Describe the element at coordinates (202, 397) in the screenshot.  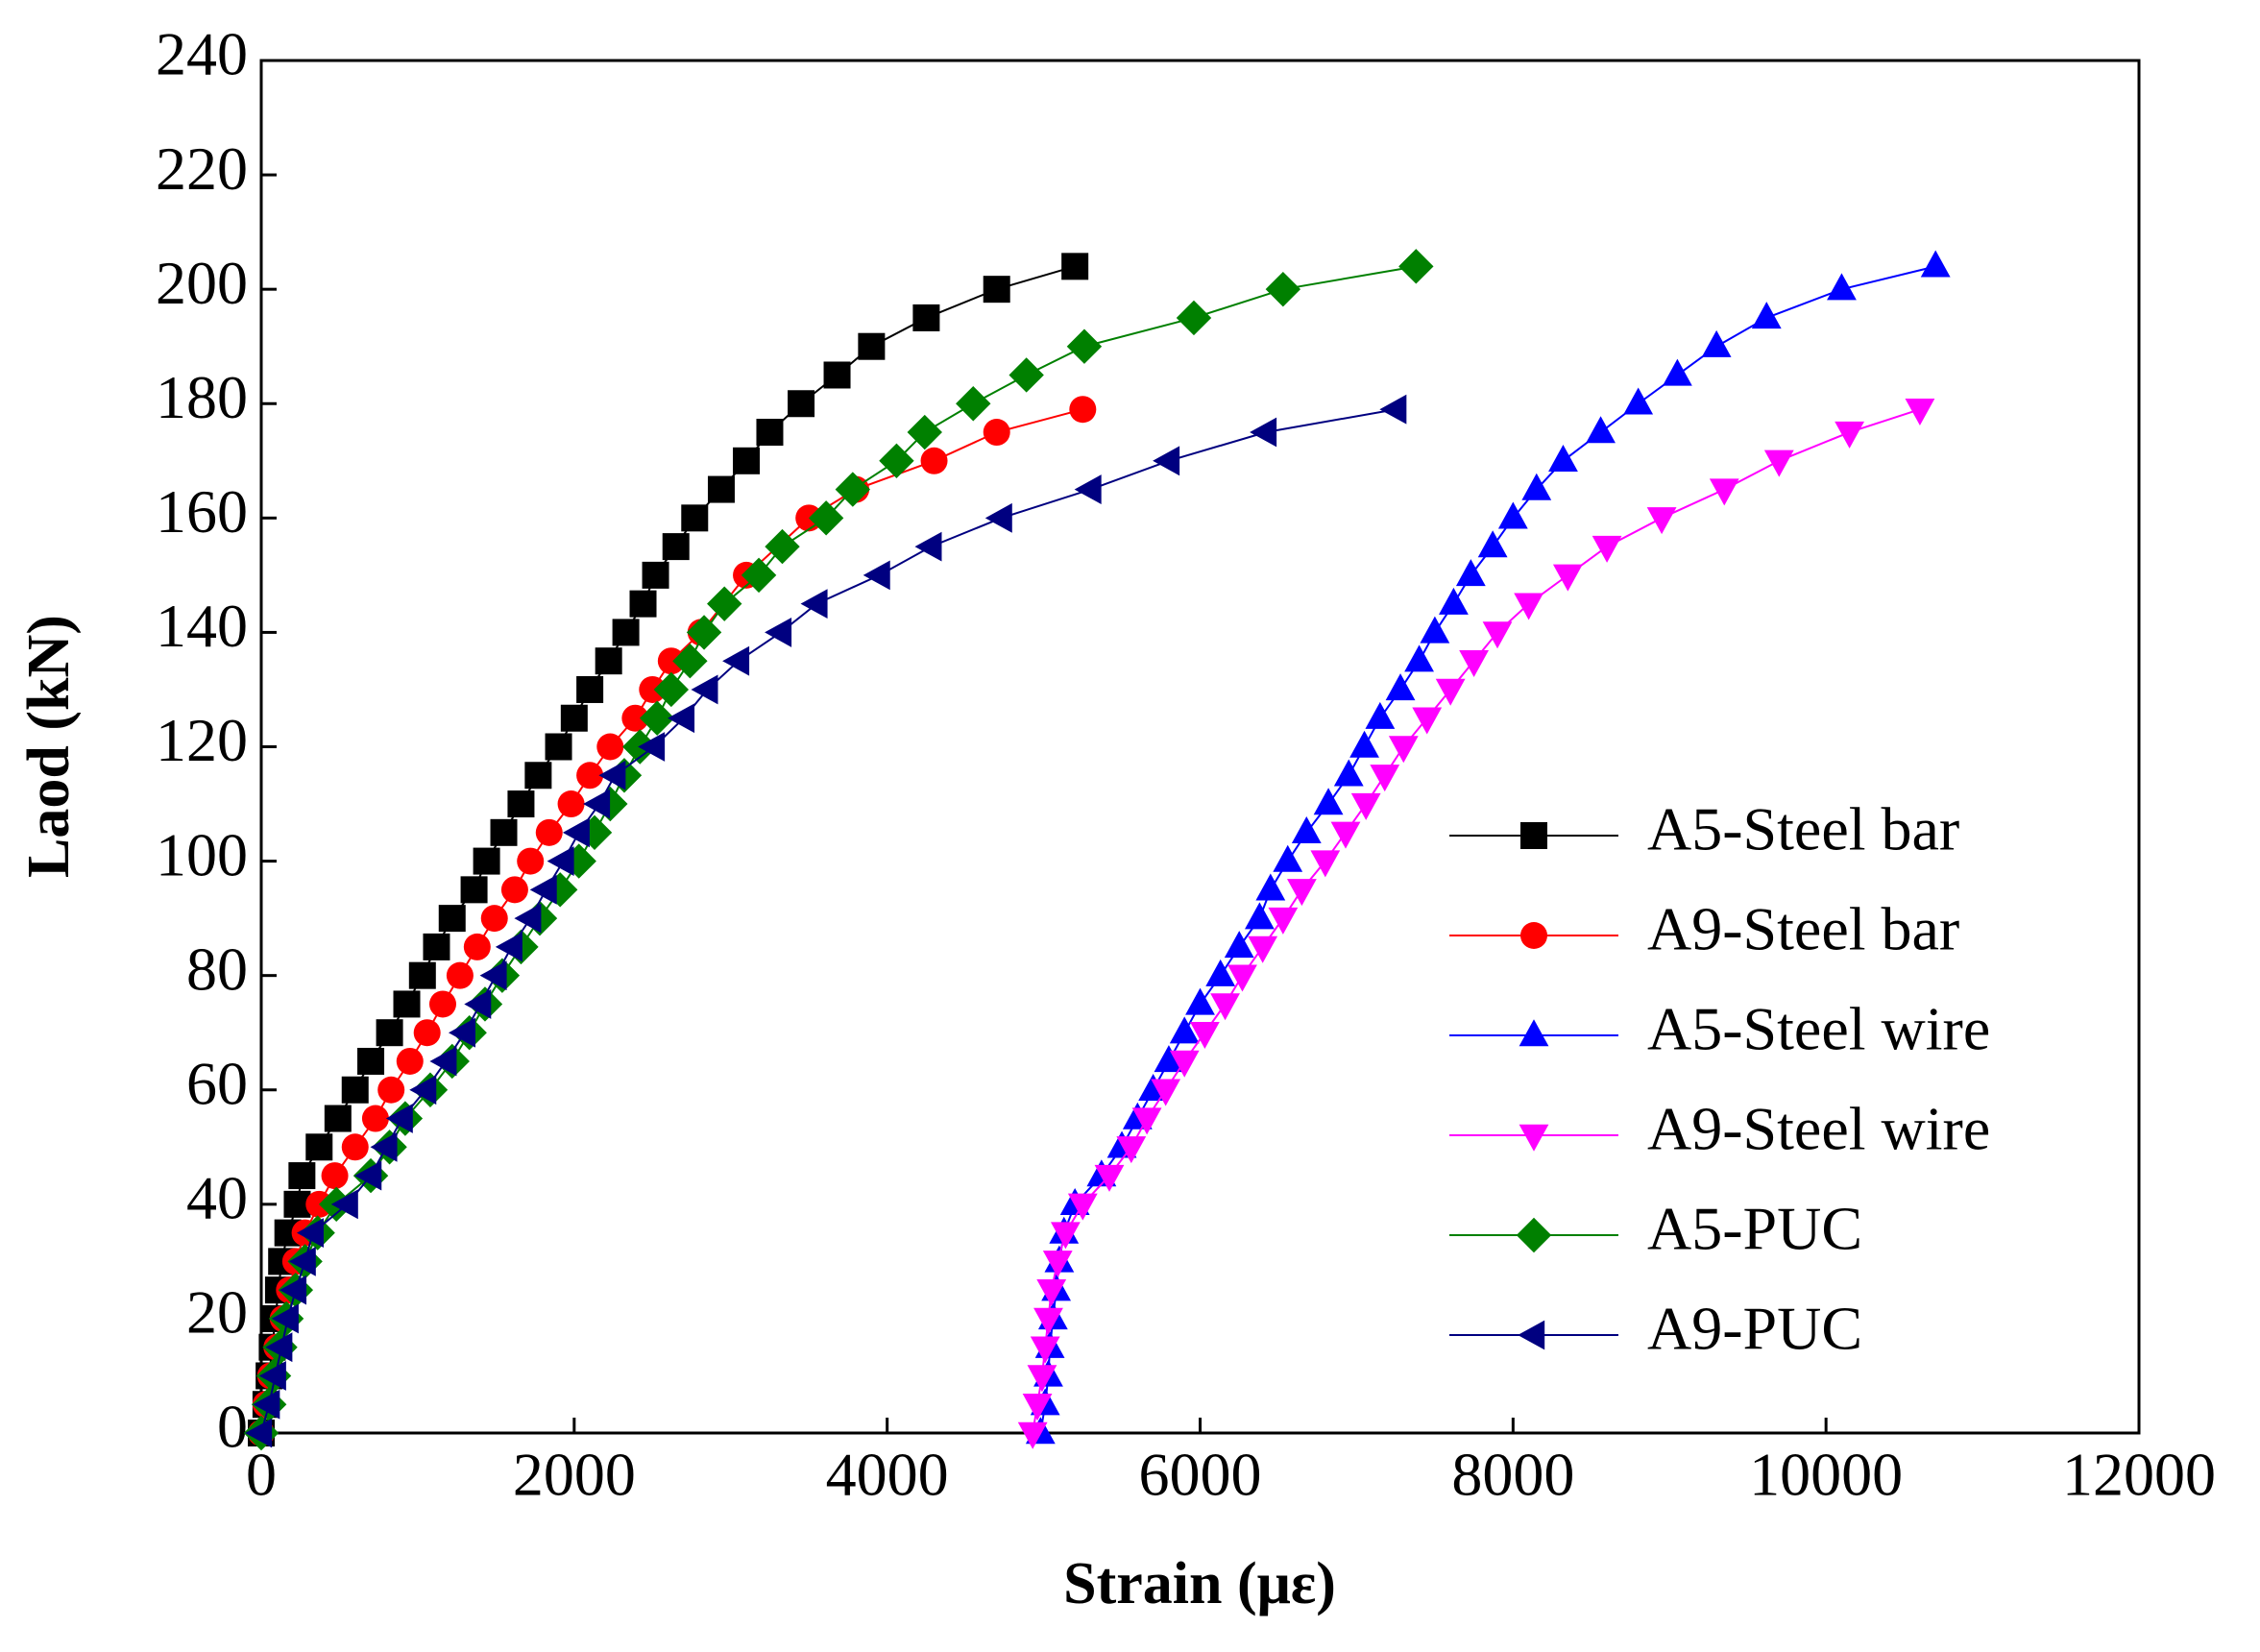
I see `y-tick-label: 180` at that location.